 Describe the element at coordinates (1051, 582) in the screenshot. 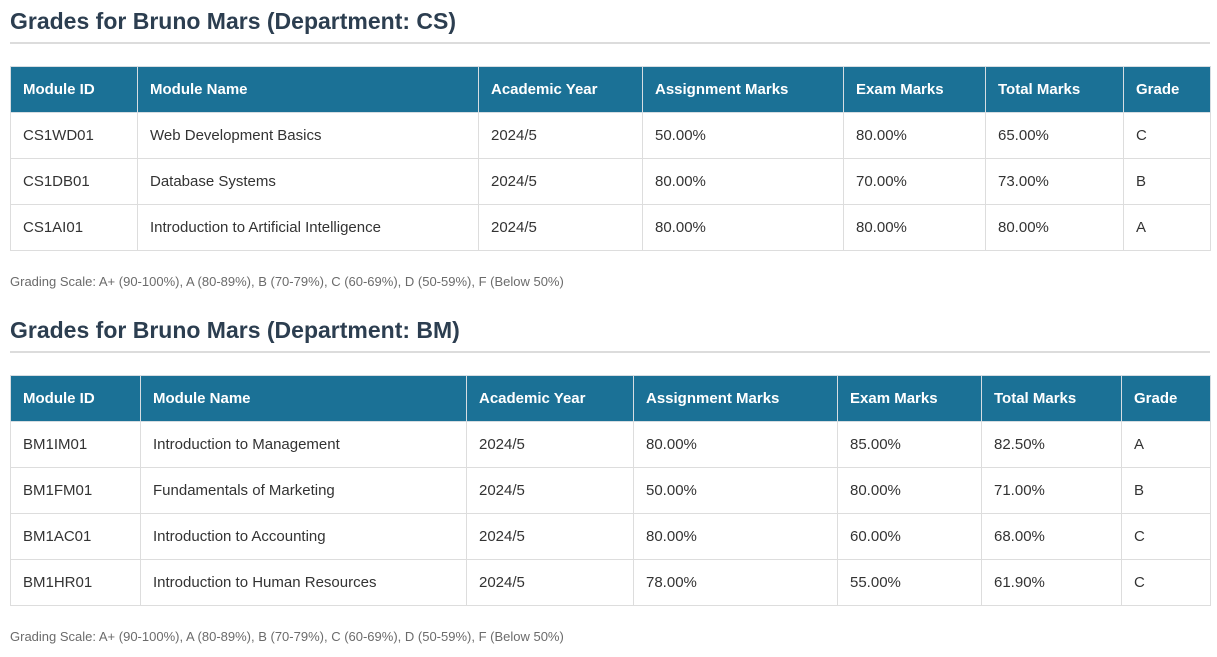

I see `cell-total-marks: 61.90%` at that location.